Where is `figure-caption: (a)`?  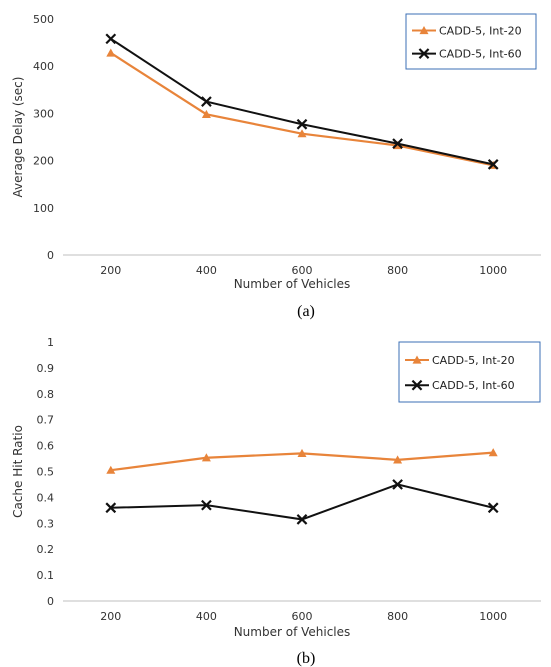
figure-caption: (a) is located at coordinates (306, 311).